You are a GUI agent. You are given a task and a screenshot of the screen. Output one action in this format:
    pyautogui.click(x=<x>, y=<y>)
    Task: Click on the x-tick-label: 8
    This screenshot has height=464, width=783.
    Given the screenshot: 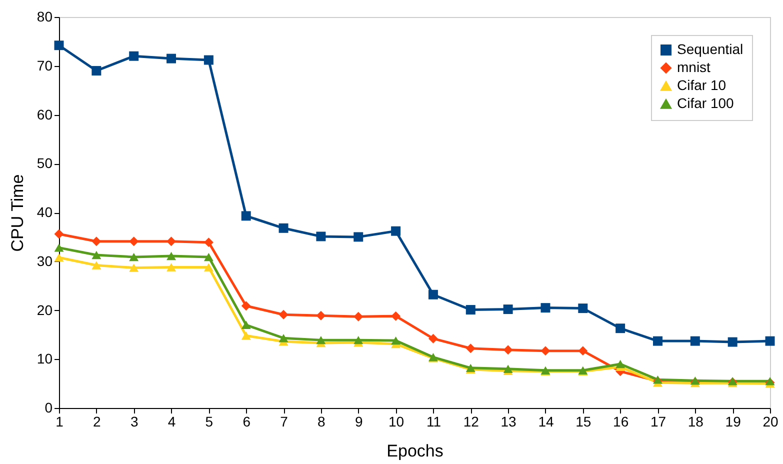 What is the action you would take?
    pyautogui.click(x=322, y=422)
    